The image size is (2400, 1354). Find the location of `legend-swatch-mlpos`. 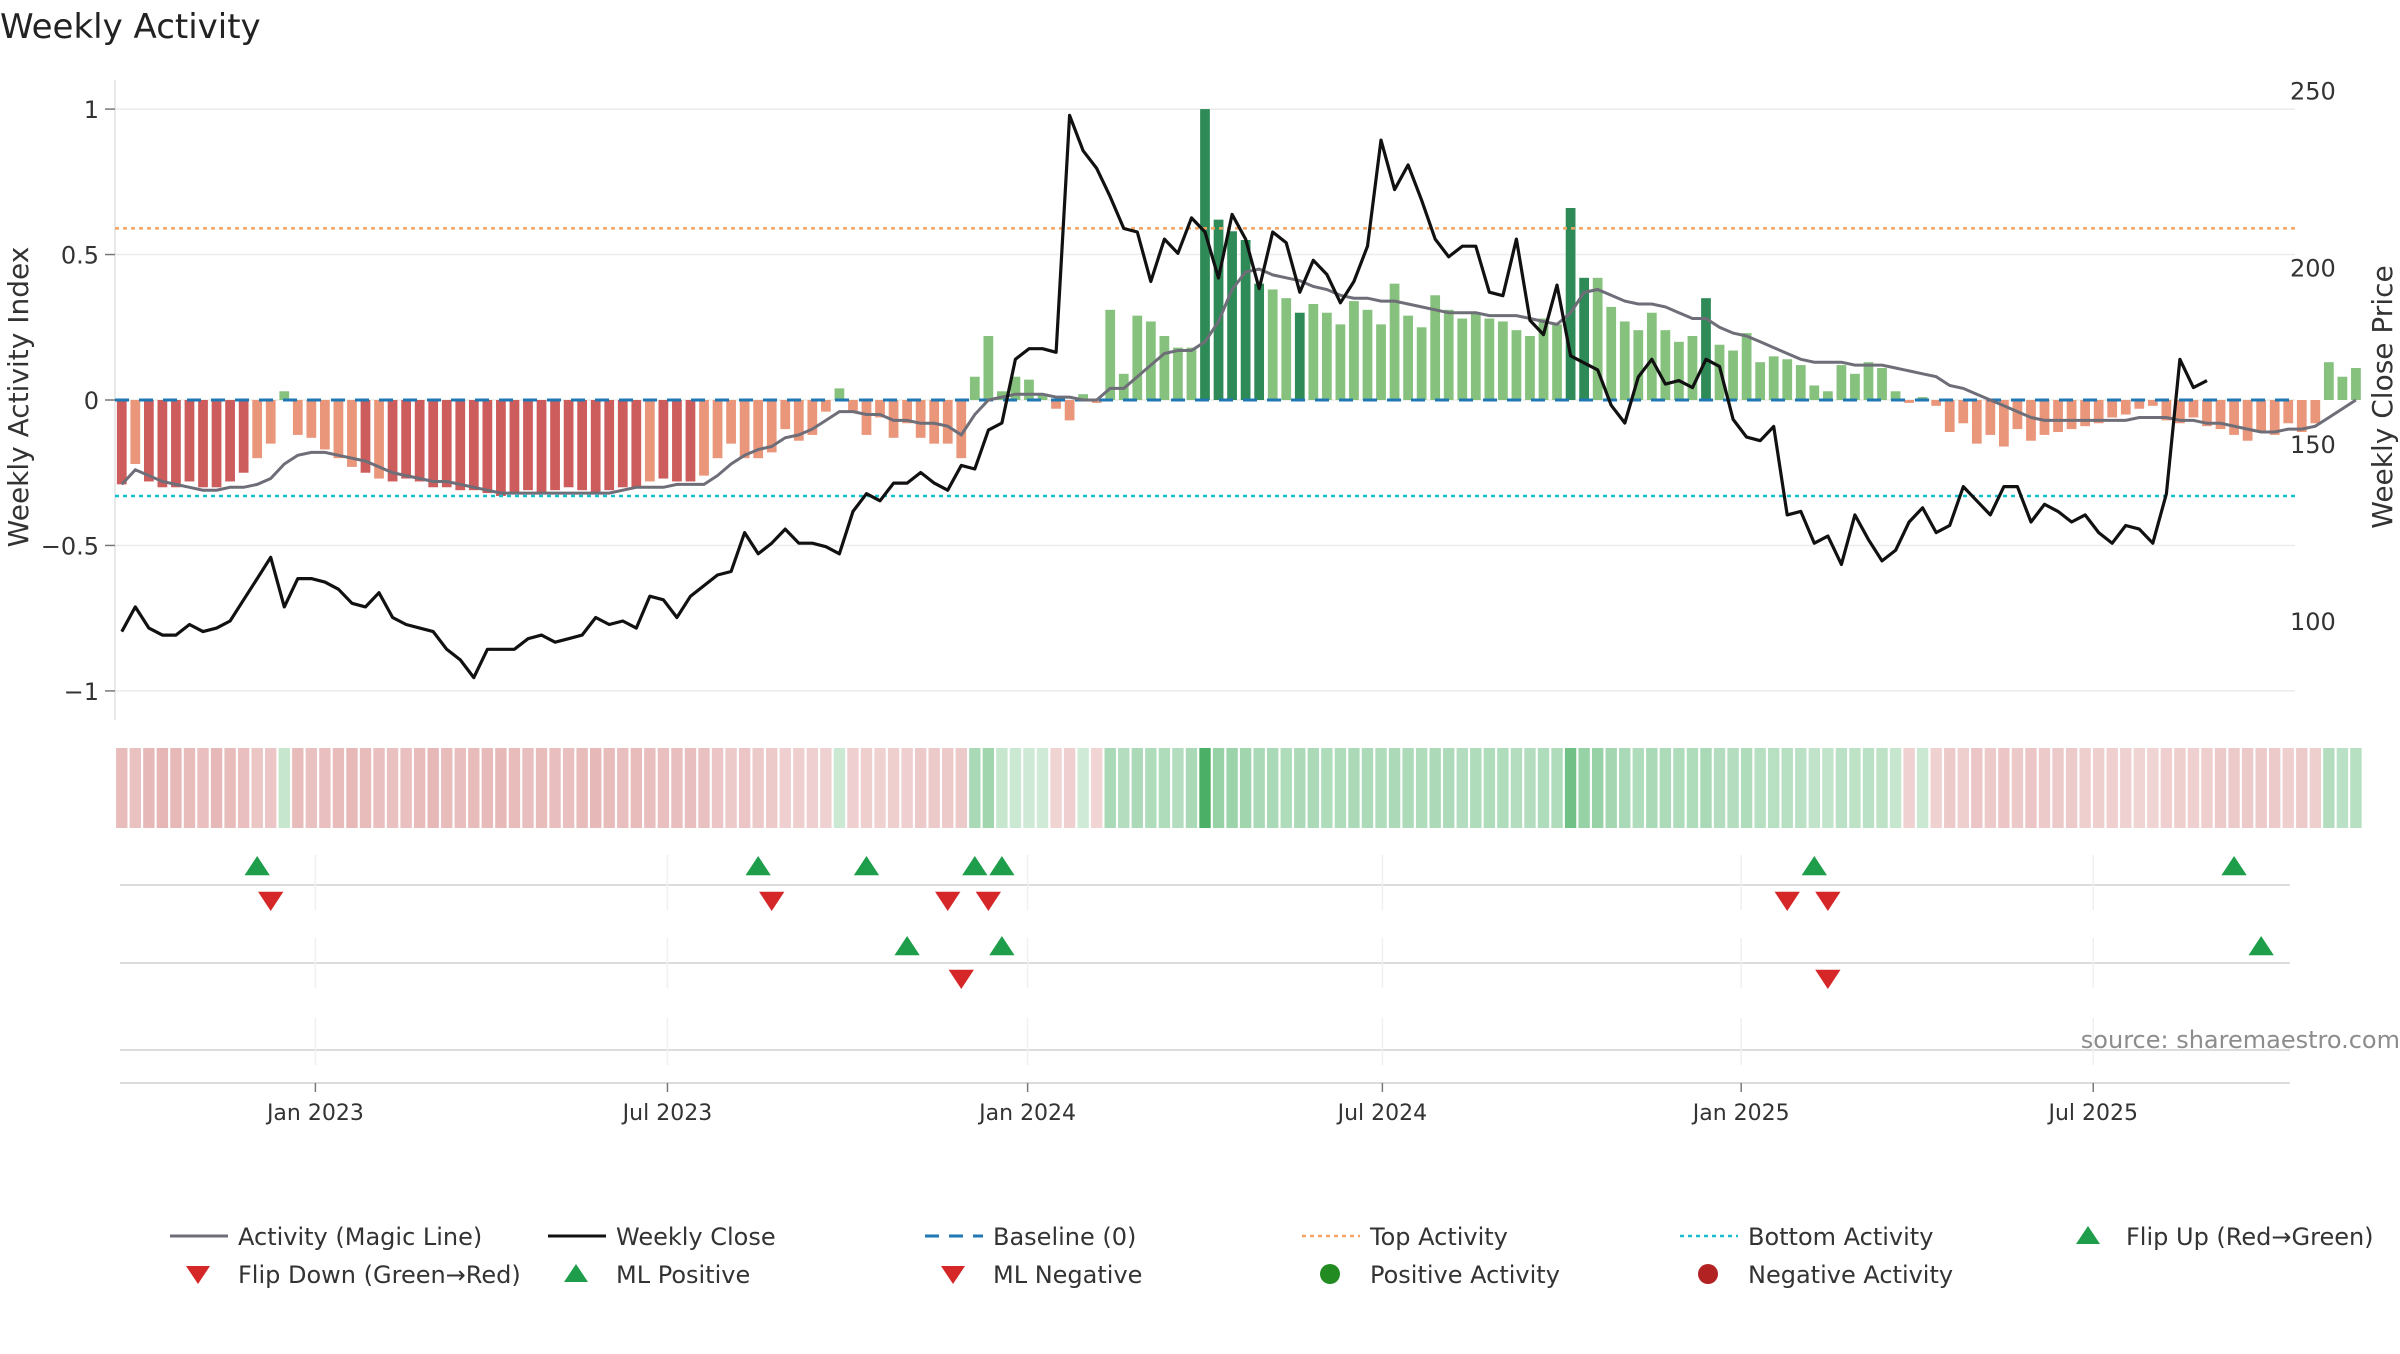

legend-swatch-mlpos is located at coordinates (576, 1273).